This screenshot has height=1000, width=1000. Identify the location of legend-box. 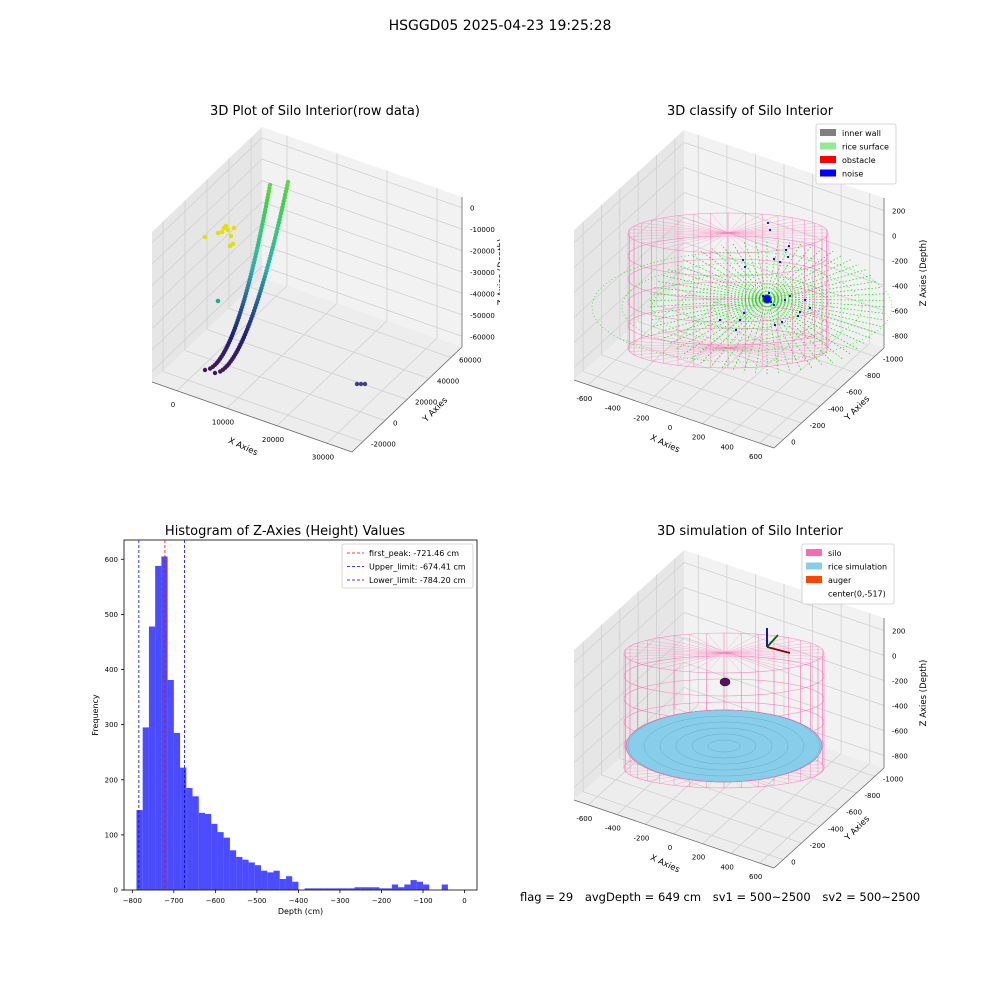
(407, 566).